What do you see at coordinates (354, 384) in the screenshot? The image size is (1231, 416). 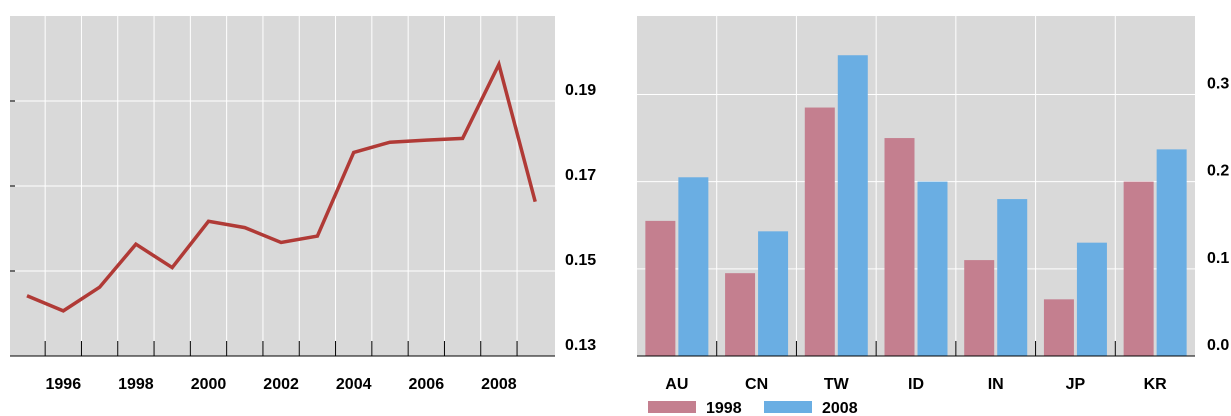 I see `x-tick-label: 2004` at bounding box center [354, 384].